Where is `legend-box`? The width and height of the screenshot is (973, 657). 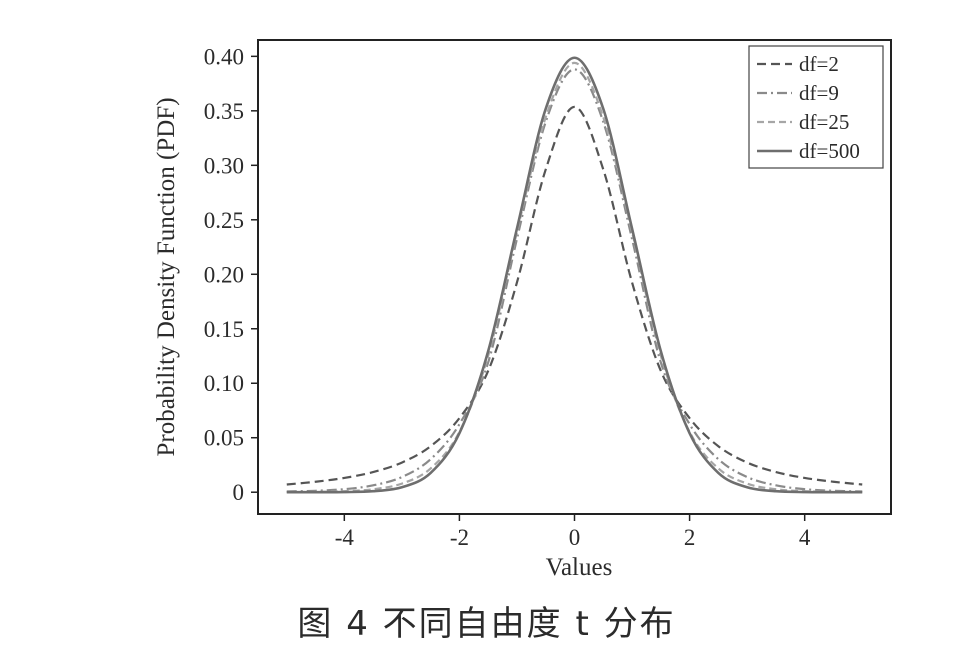 legend-box is located at coordinates (816, 107).